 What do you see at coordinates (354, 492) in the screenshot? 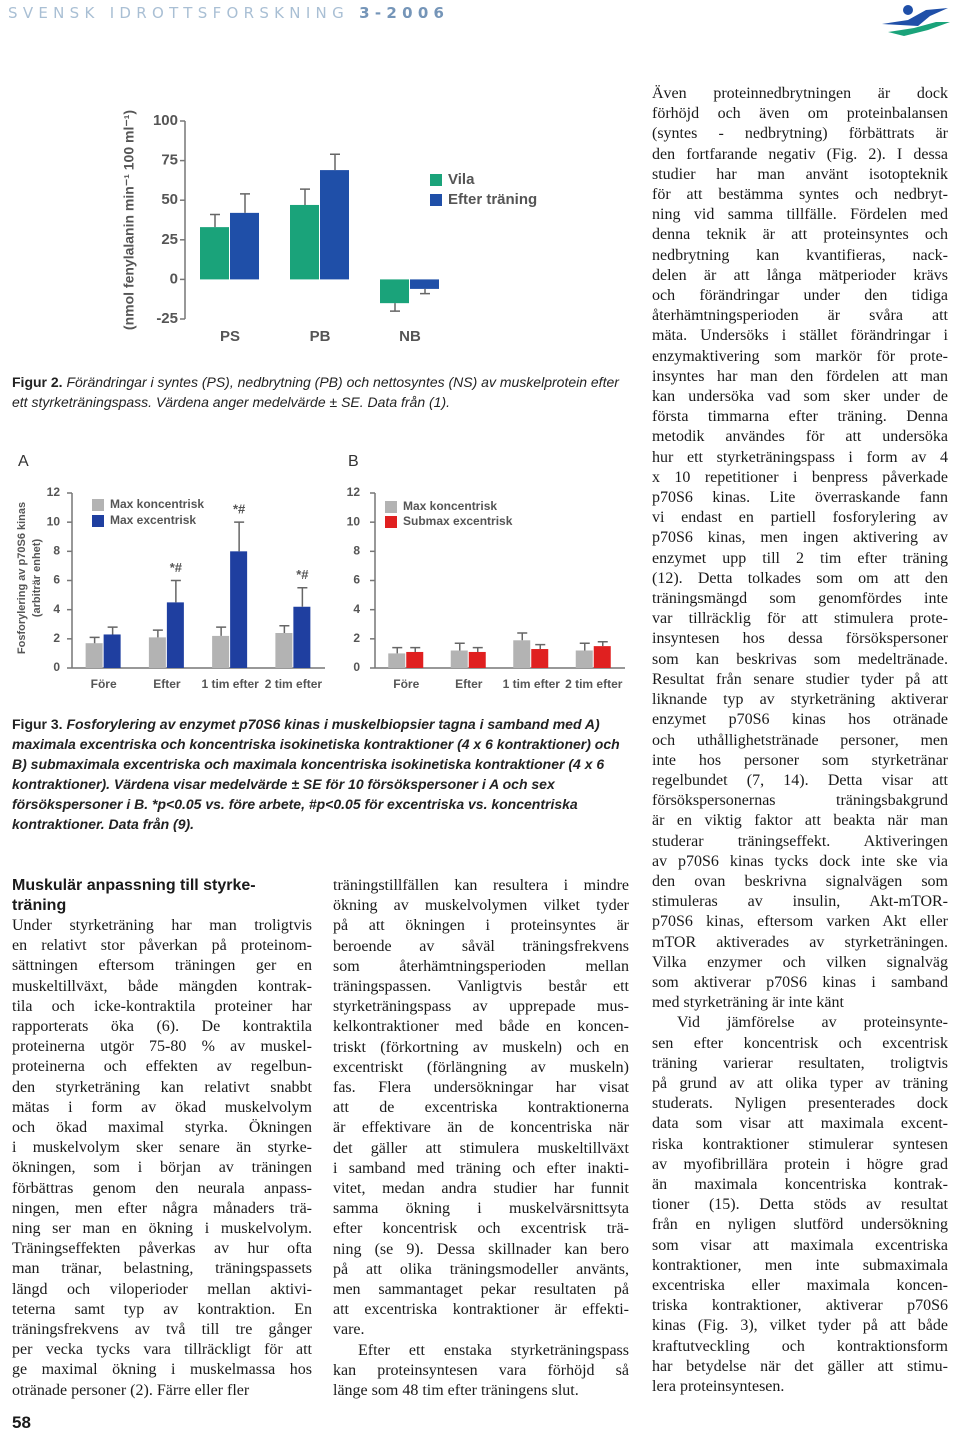
I see `y-tick-label: 12` at bounding box center [354, 492].